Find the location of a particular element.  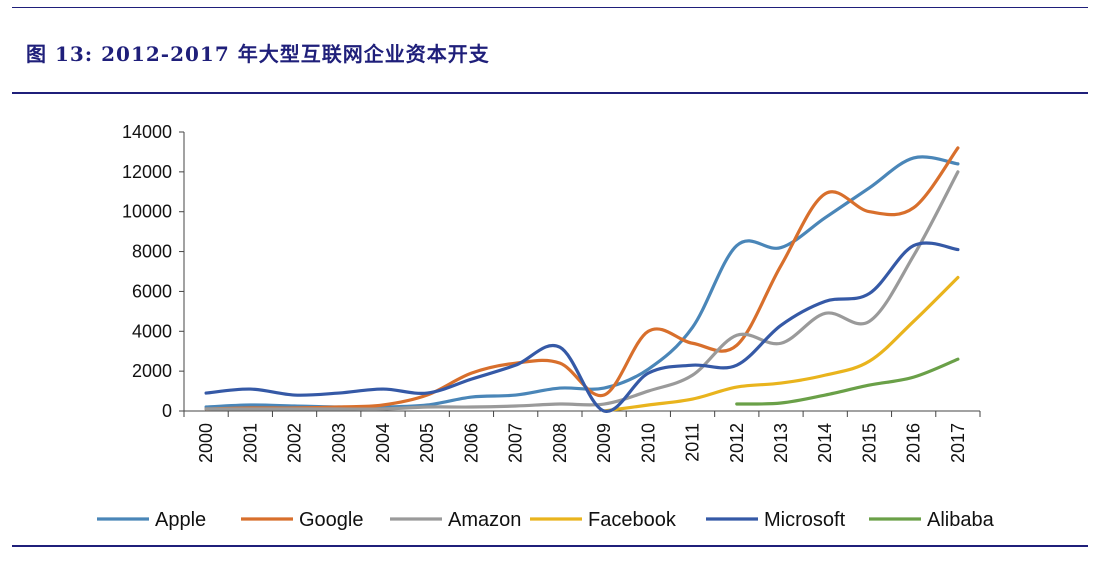

footer-rule is located at coordinates (550, 546).